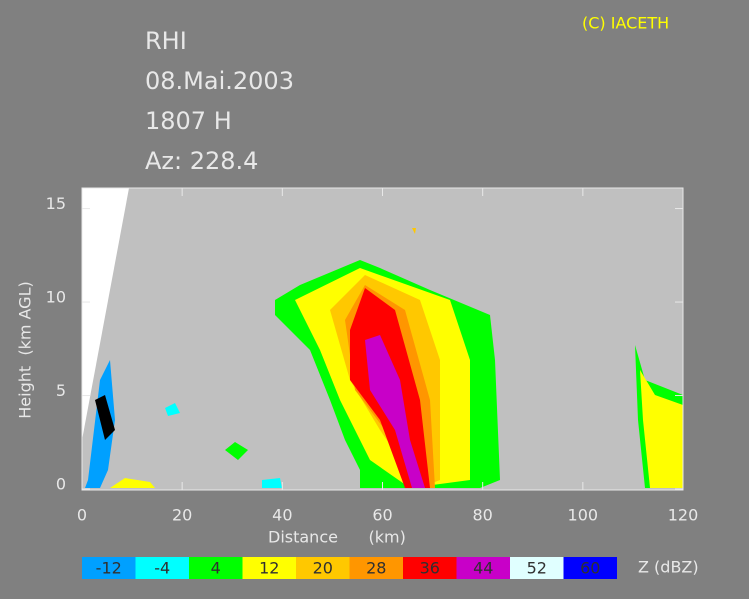 The height and width of the screenshot is (599, 749). I want to click on title-line: RHI, so click(166, 41).